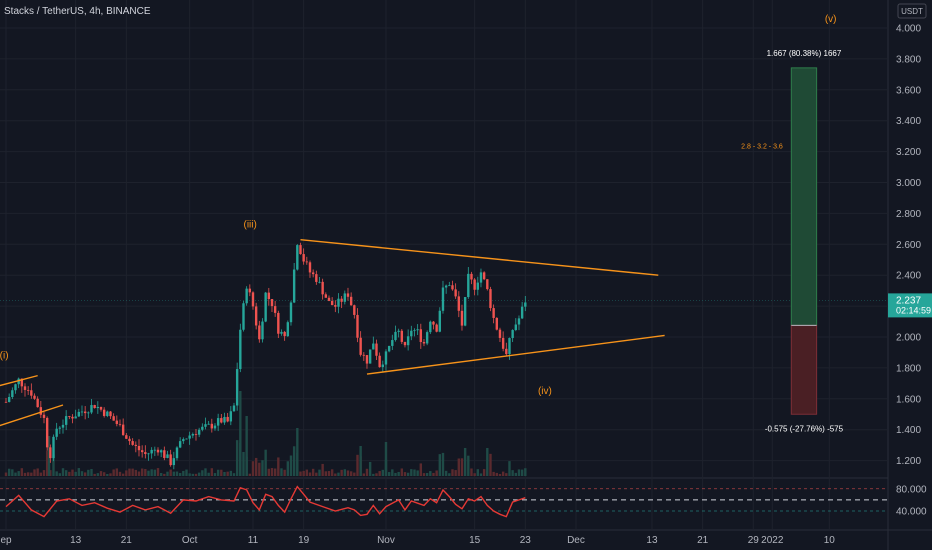  Describe the element at coordinates (912, 11) in the screenshot. I see `currency-badge` at that location.